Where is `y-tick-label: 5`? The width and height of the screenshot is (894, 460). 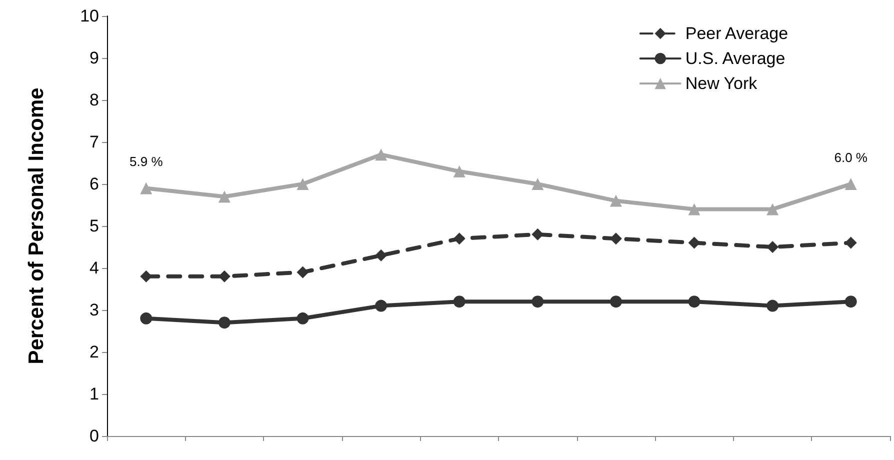 y-tick-label: 5 is located at coordinates (94, 226).